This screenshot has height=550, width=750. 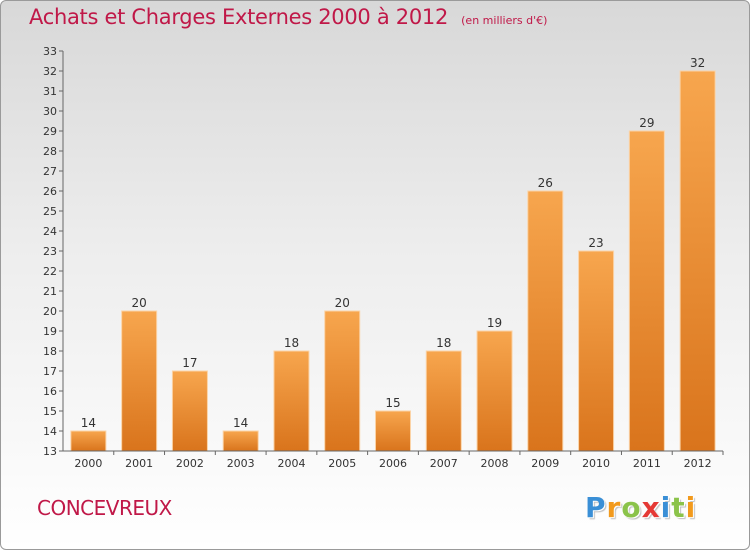 I want to click on value-label-2004: 18, so click(x=291, y=343).